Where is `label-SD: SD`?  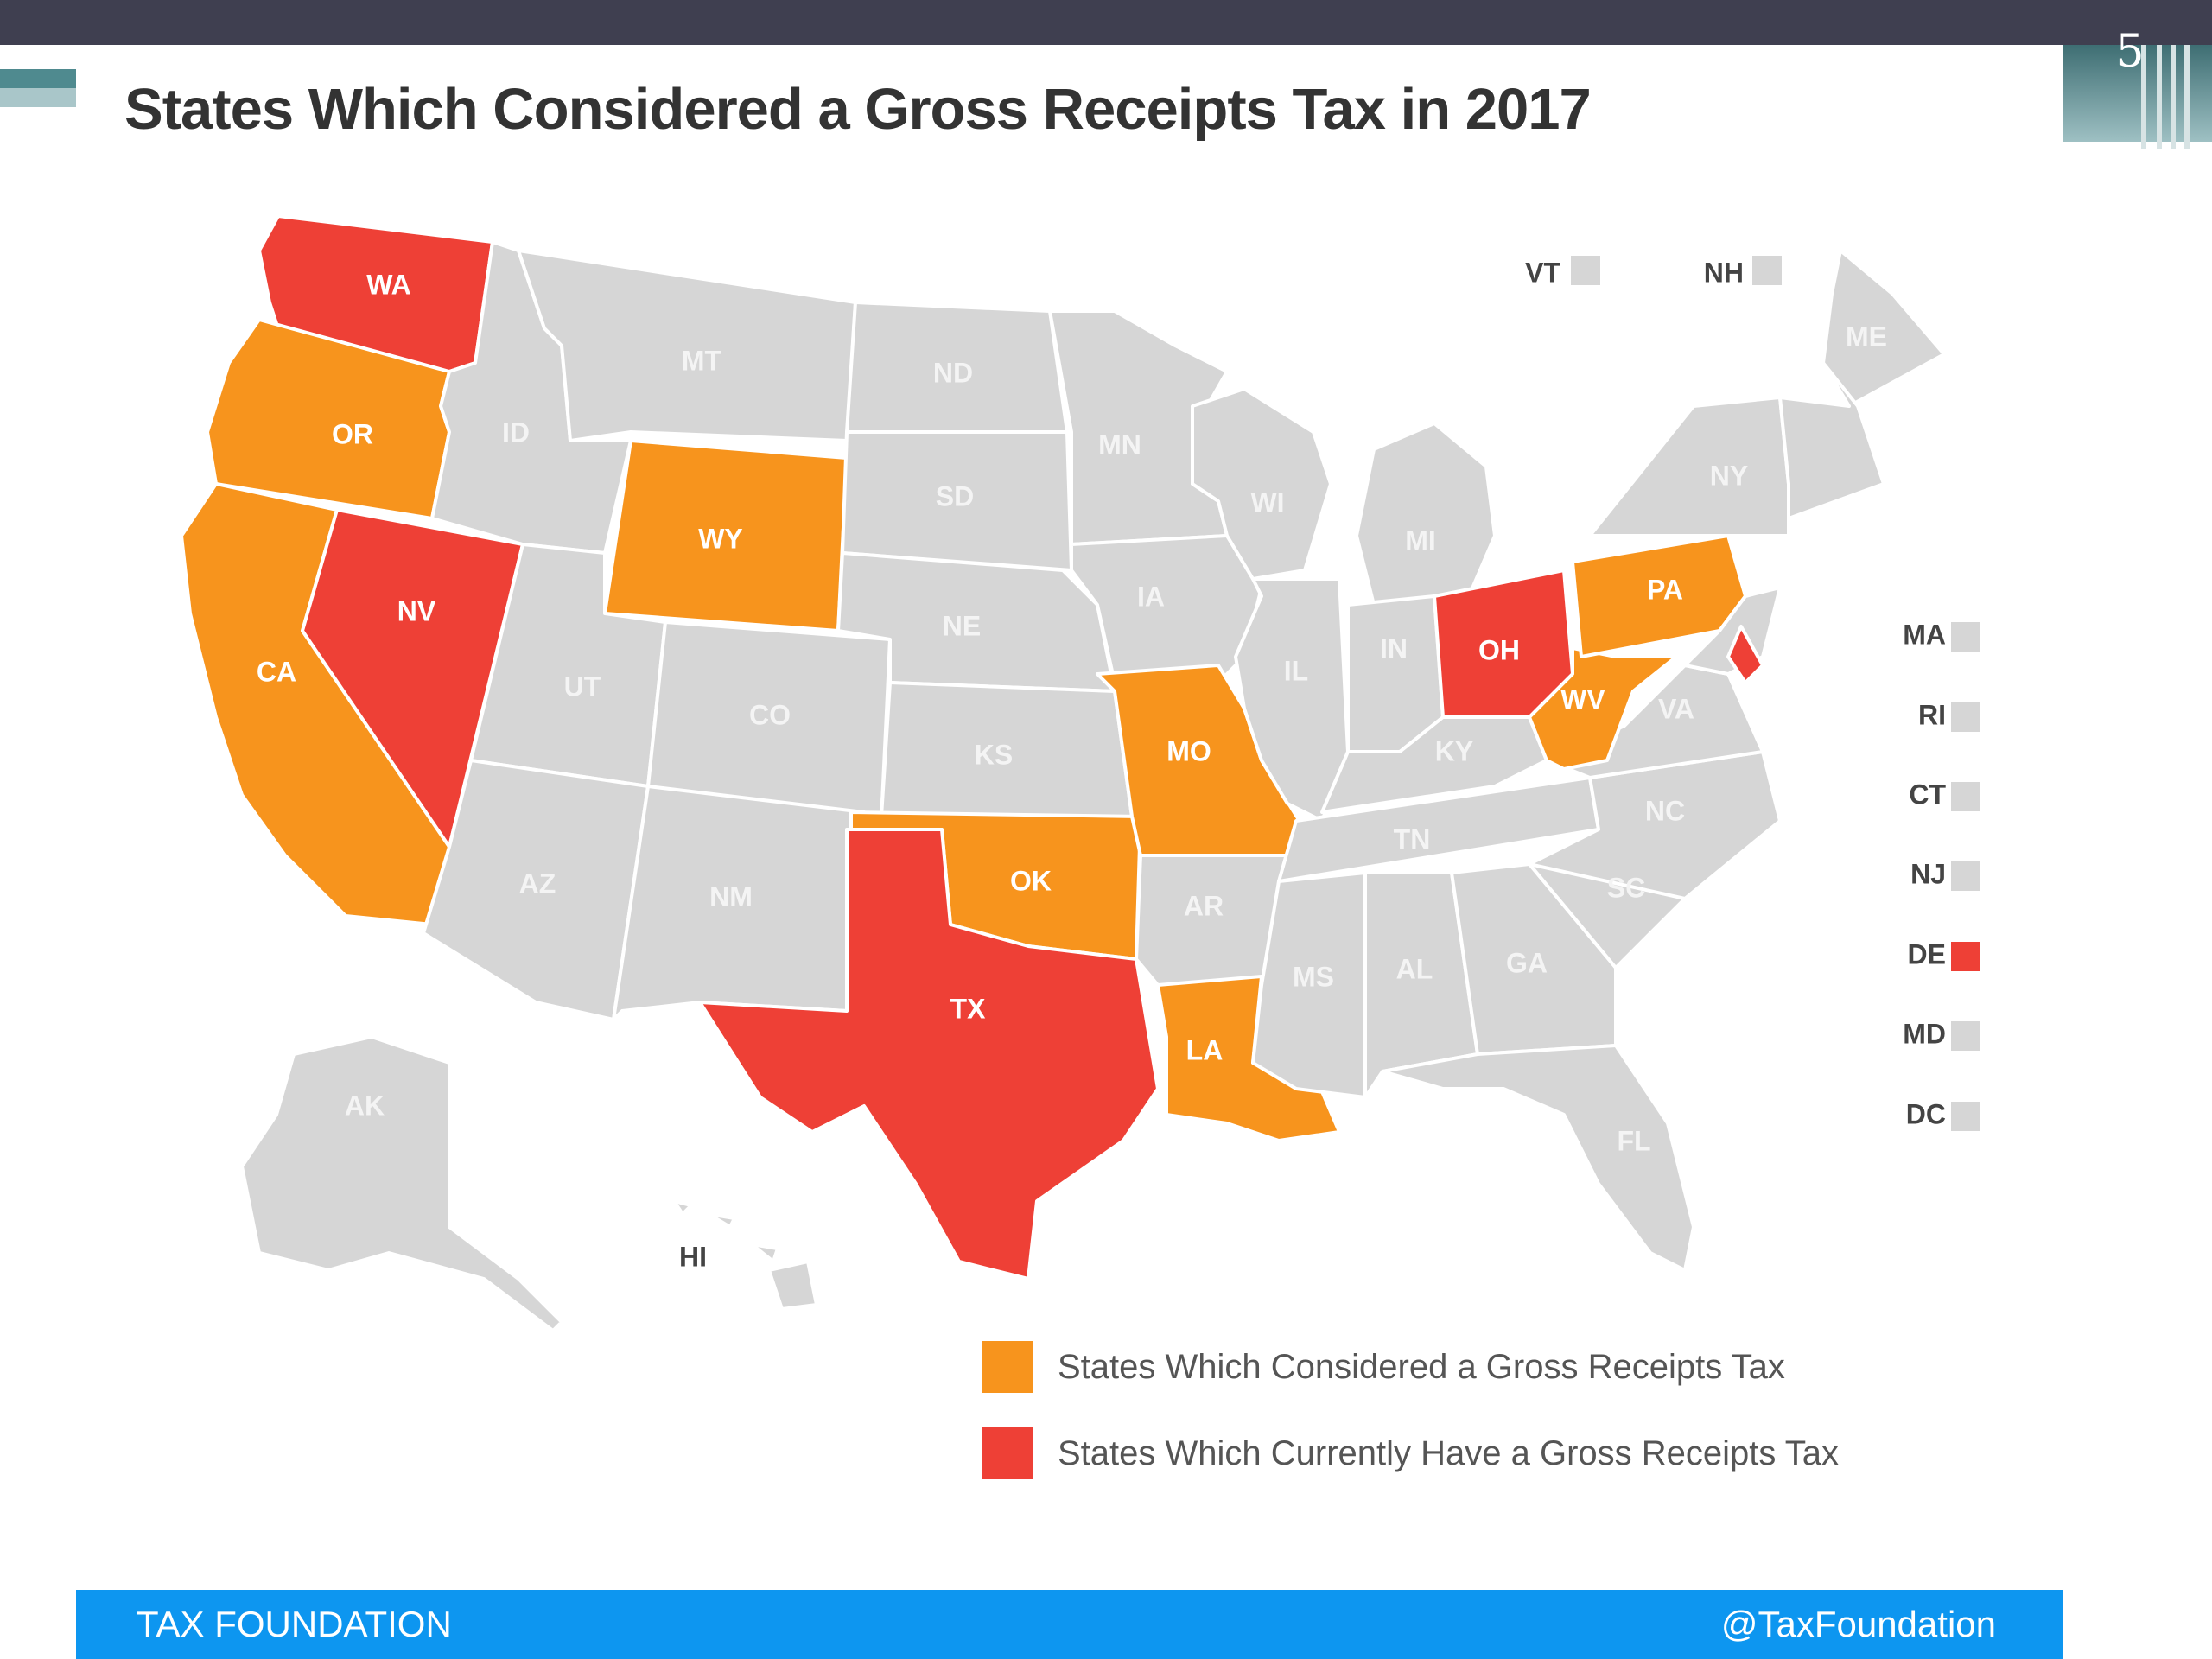
label-SD: SD is located at coordinates (955, 496).